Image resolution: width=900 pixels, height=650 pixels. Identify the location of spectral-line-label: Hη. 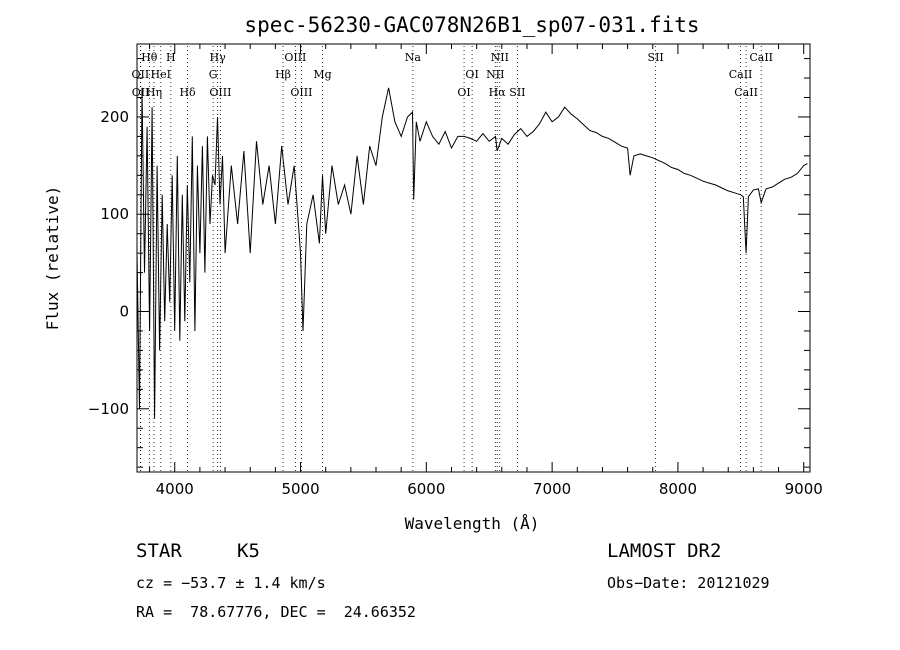
(154, 92).